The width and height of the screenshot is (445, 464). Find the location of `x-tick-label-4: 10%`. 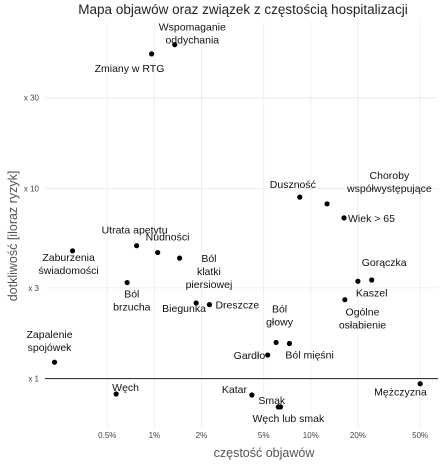

x-tick-label-4: 10% is located at coordinates (311, 435).